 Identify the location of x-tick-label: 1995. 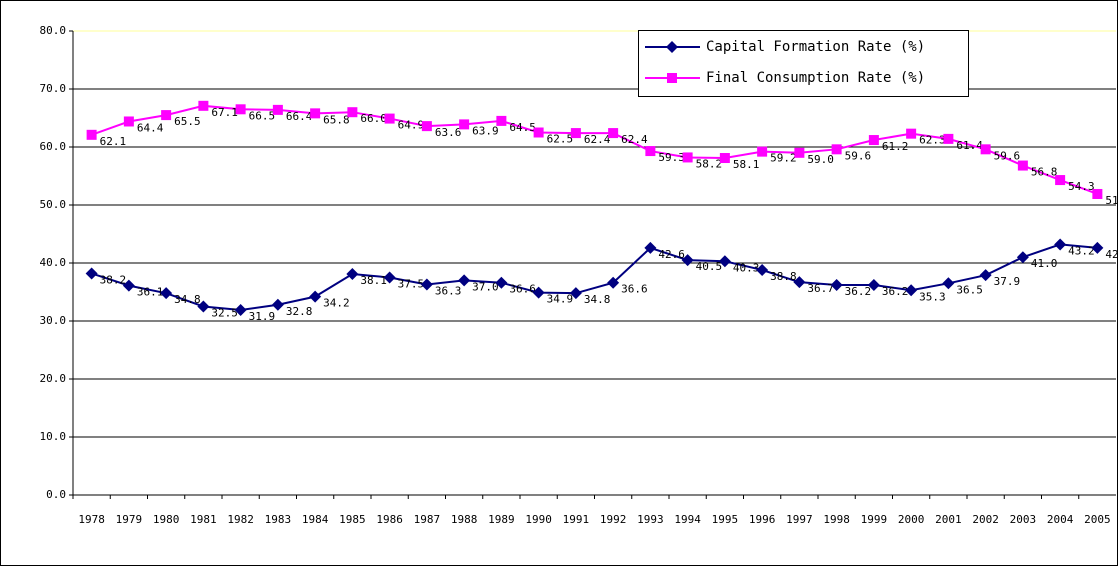
(725, 519).